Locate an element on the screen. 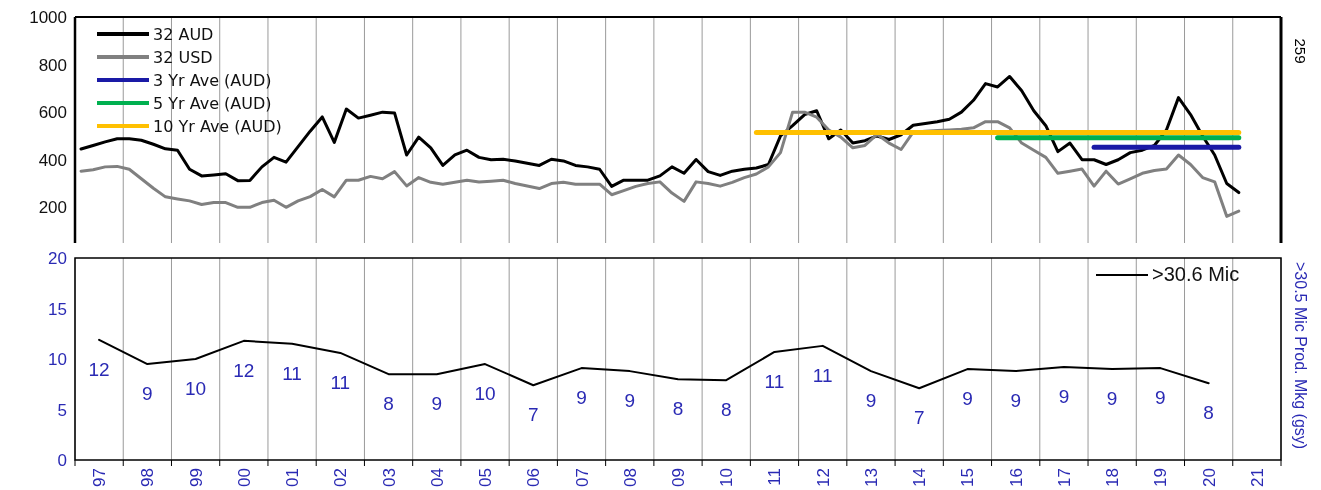 The width and height of the screenshot is (1321, 490). x-tick-label: 15 is located at coordinates (968, 477).